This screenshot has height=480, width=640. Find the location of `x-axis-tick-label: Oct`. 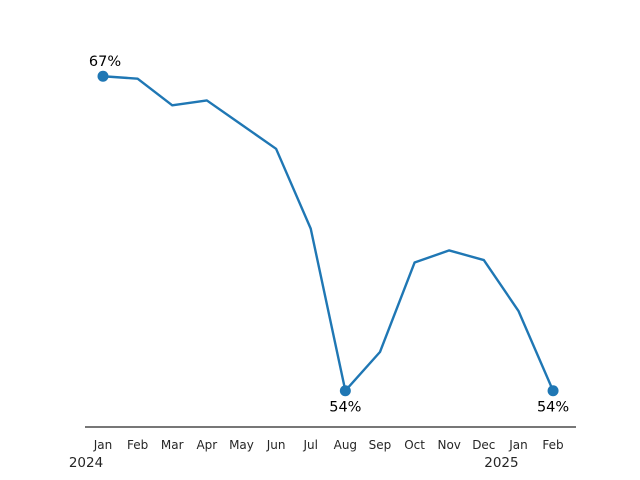

x-axis-tick-label: Oct is located at coordinates (414, 445).